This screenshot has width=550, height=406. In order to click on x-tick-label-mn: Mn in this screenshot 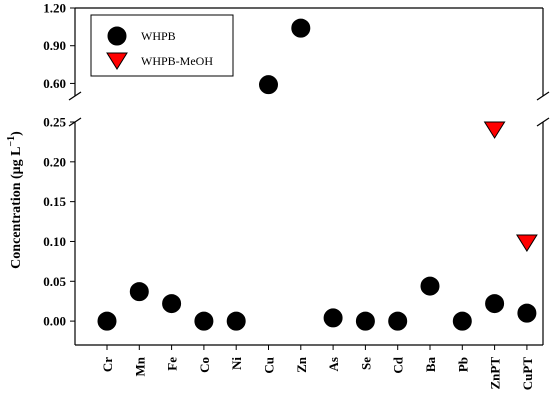, I will do `click(139, 366)`.